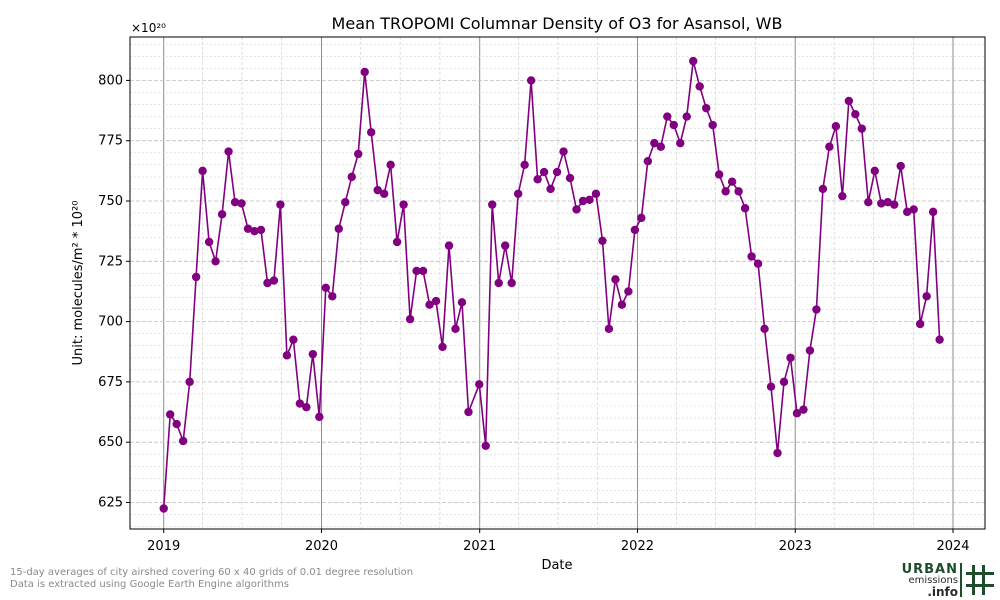  What do you see at coordinates (110, 502) in the screenshot?
I see `y-tick-label: 625` at bounding box center [110, 502].